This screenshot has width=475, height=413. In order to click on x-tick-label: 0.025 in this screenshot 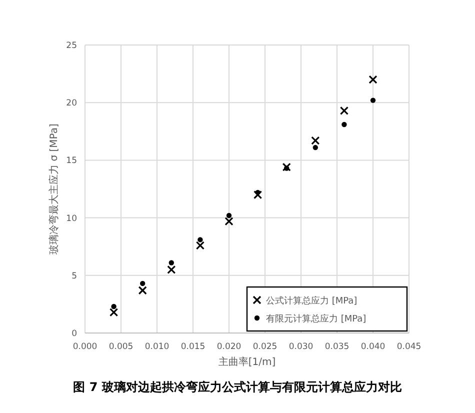, I will do `click(265, 347)`.